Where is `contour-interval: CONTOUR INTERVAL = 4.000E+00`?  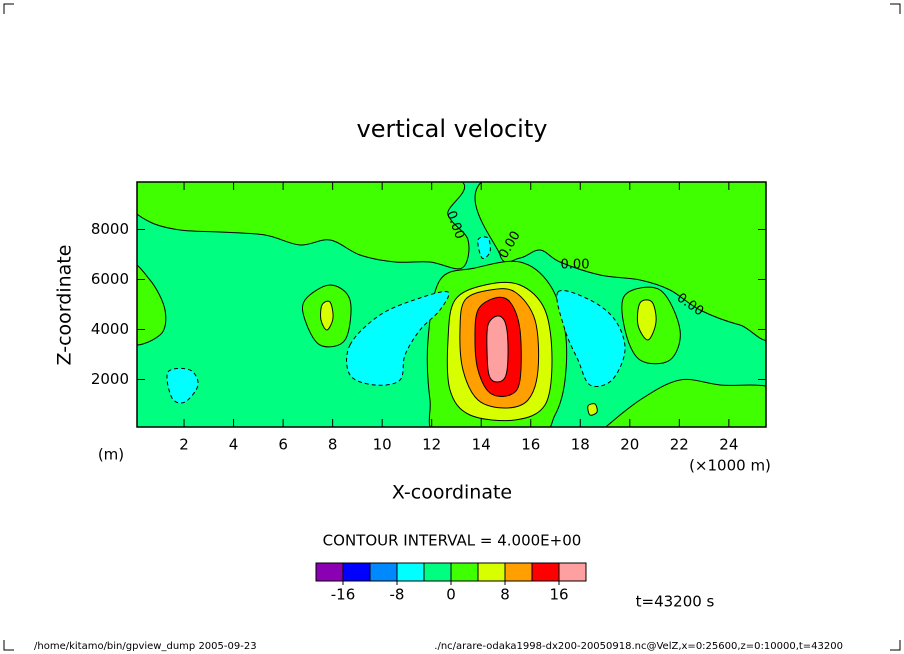
contour-interval: CONTOUR INTERVAL = 4.000E+00 is located at coordinates (452, 541).